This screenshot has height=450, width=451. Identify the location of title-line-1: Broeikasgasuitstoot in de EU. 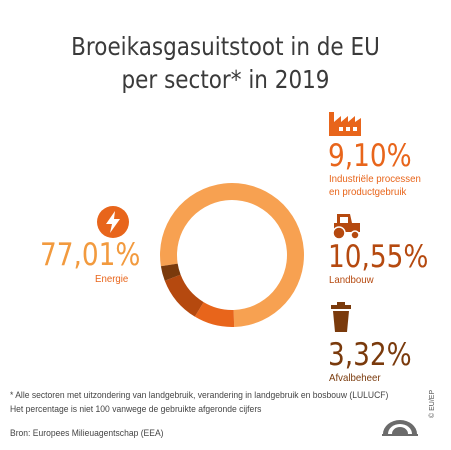
(225, 46).